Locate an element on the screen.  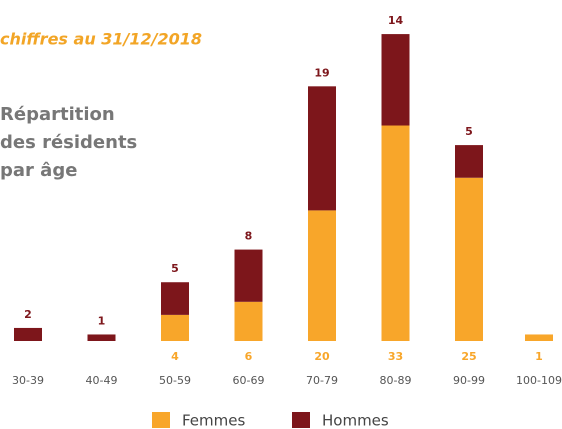
value-label: 2 is located at coordinates (28, 314).